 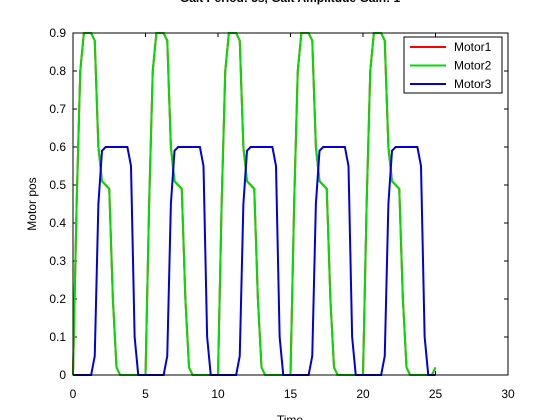 What do you see at coordinates (57, 109) in the screenshot?
I see `y-tick-label: 0.7` at bounding box center [57, 109].